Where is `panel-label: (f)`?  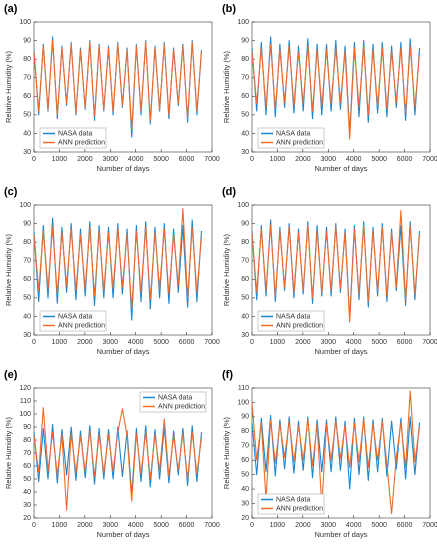 panel-label: (f) is located at coordinates (227, 375).